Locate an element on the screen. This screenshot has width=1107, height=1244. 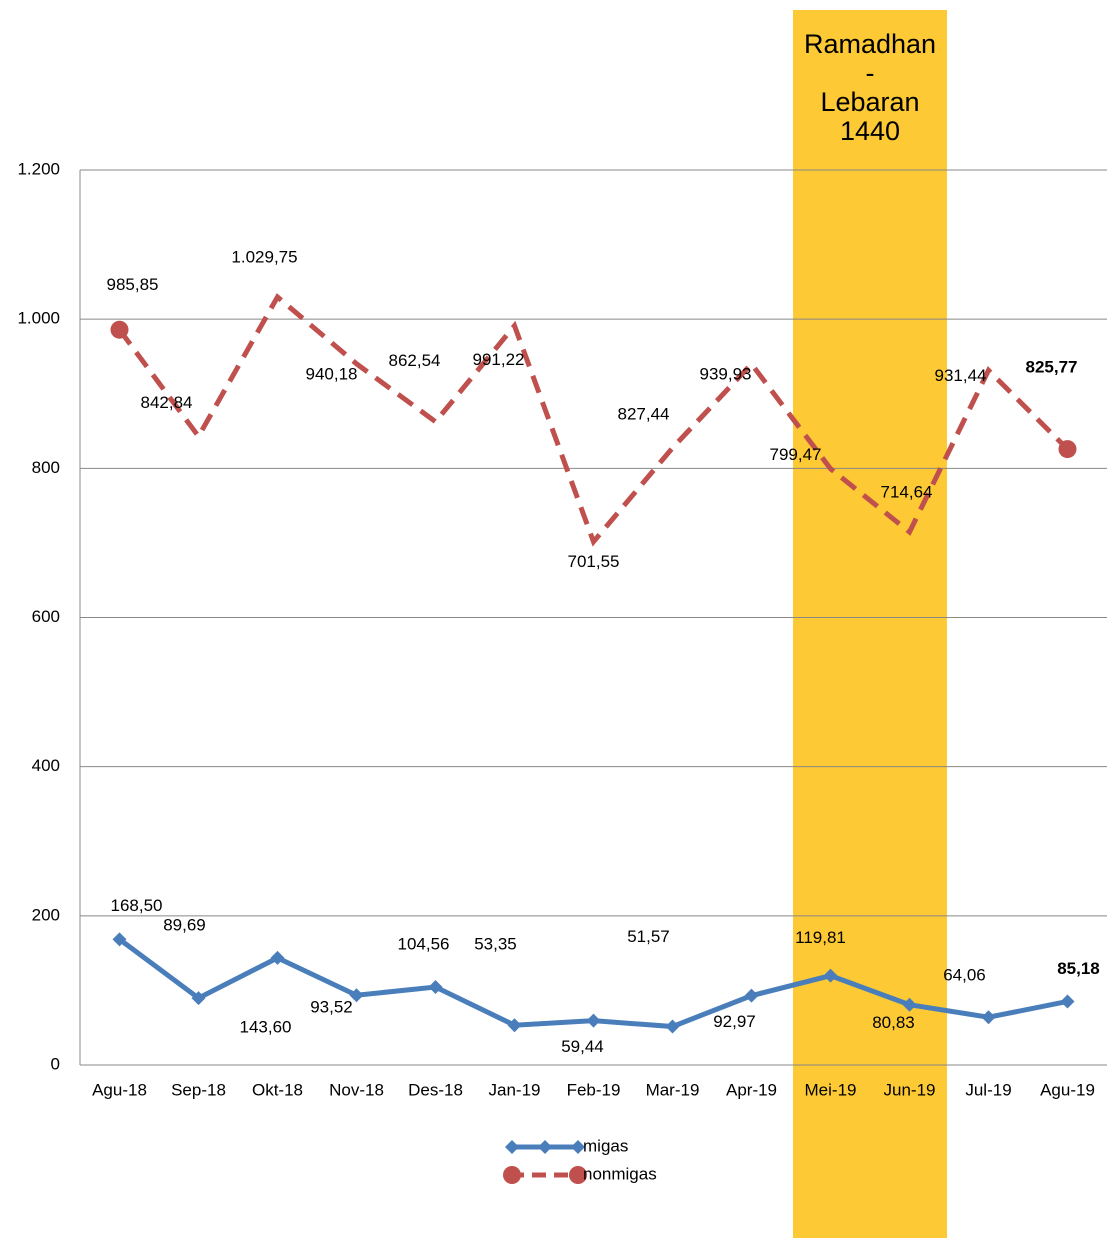
data-label: 59,44 is located at coordinates (582, 1046).